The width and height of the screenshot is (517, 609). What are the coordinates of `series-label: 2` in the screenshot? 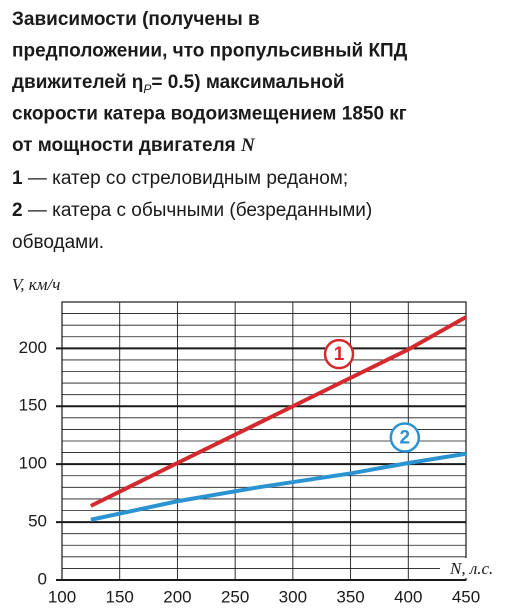 It's located at (405, 438).